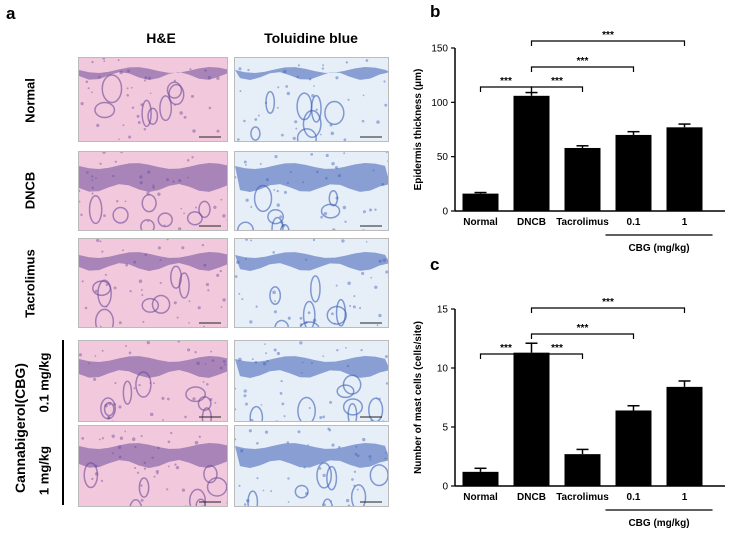 The width and height of the screenshot is (737, 555). Describe the element at coordinates (30, 100) in the screenshot. I see `row-label-normal: Normal` at that location.